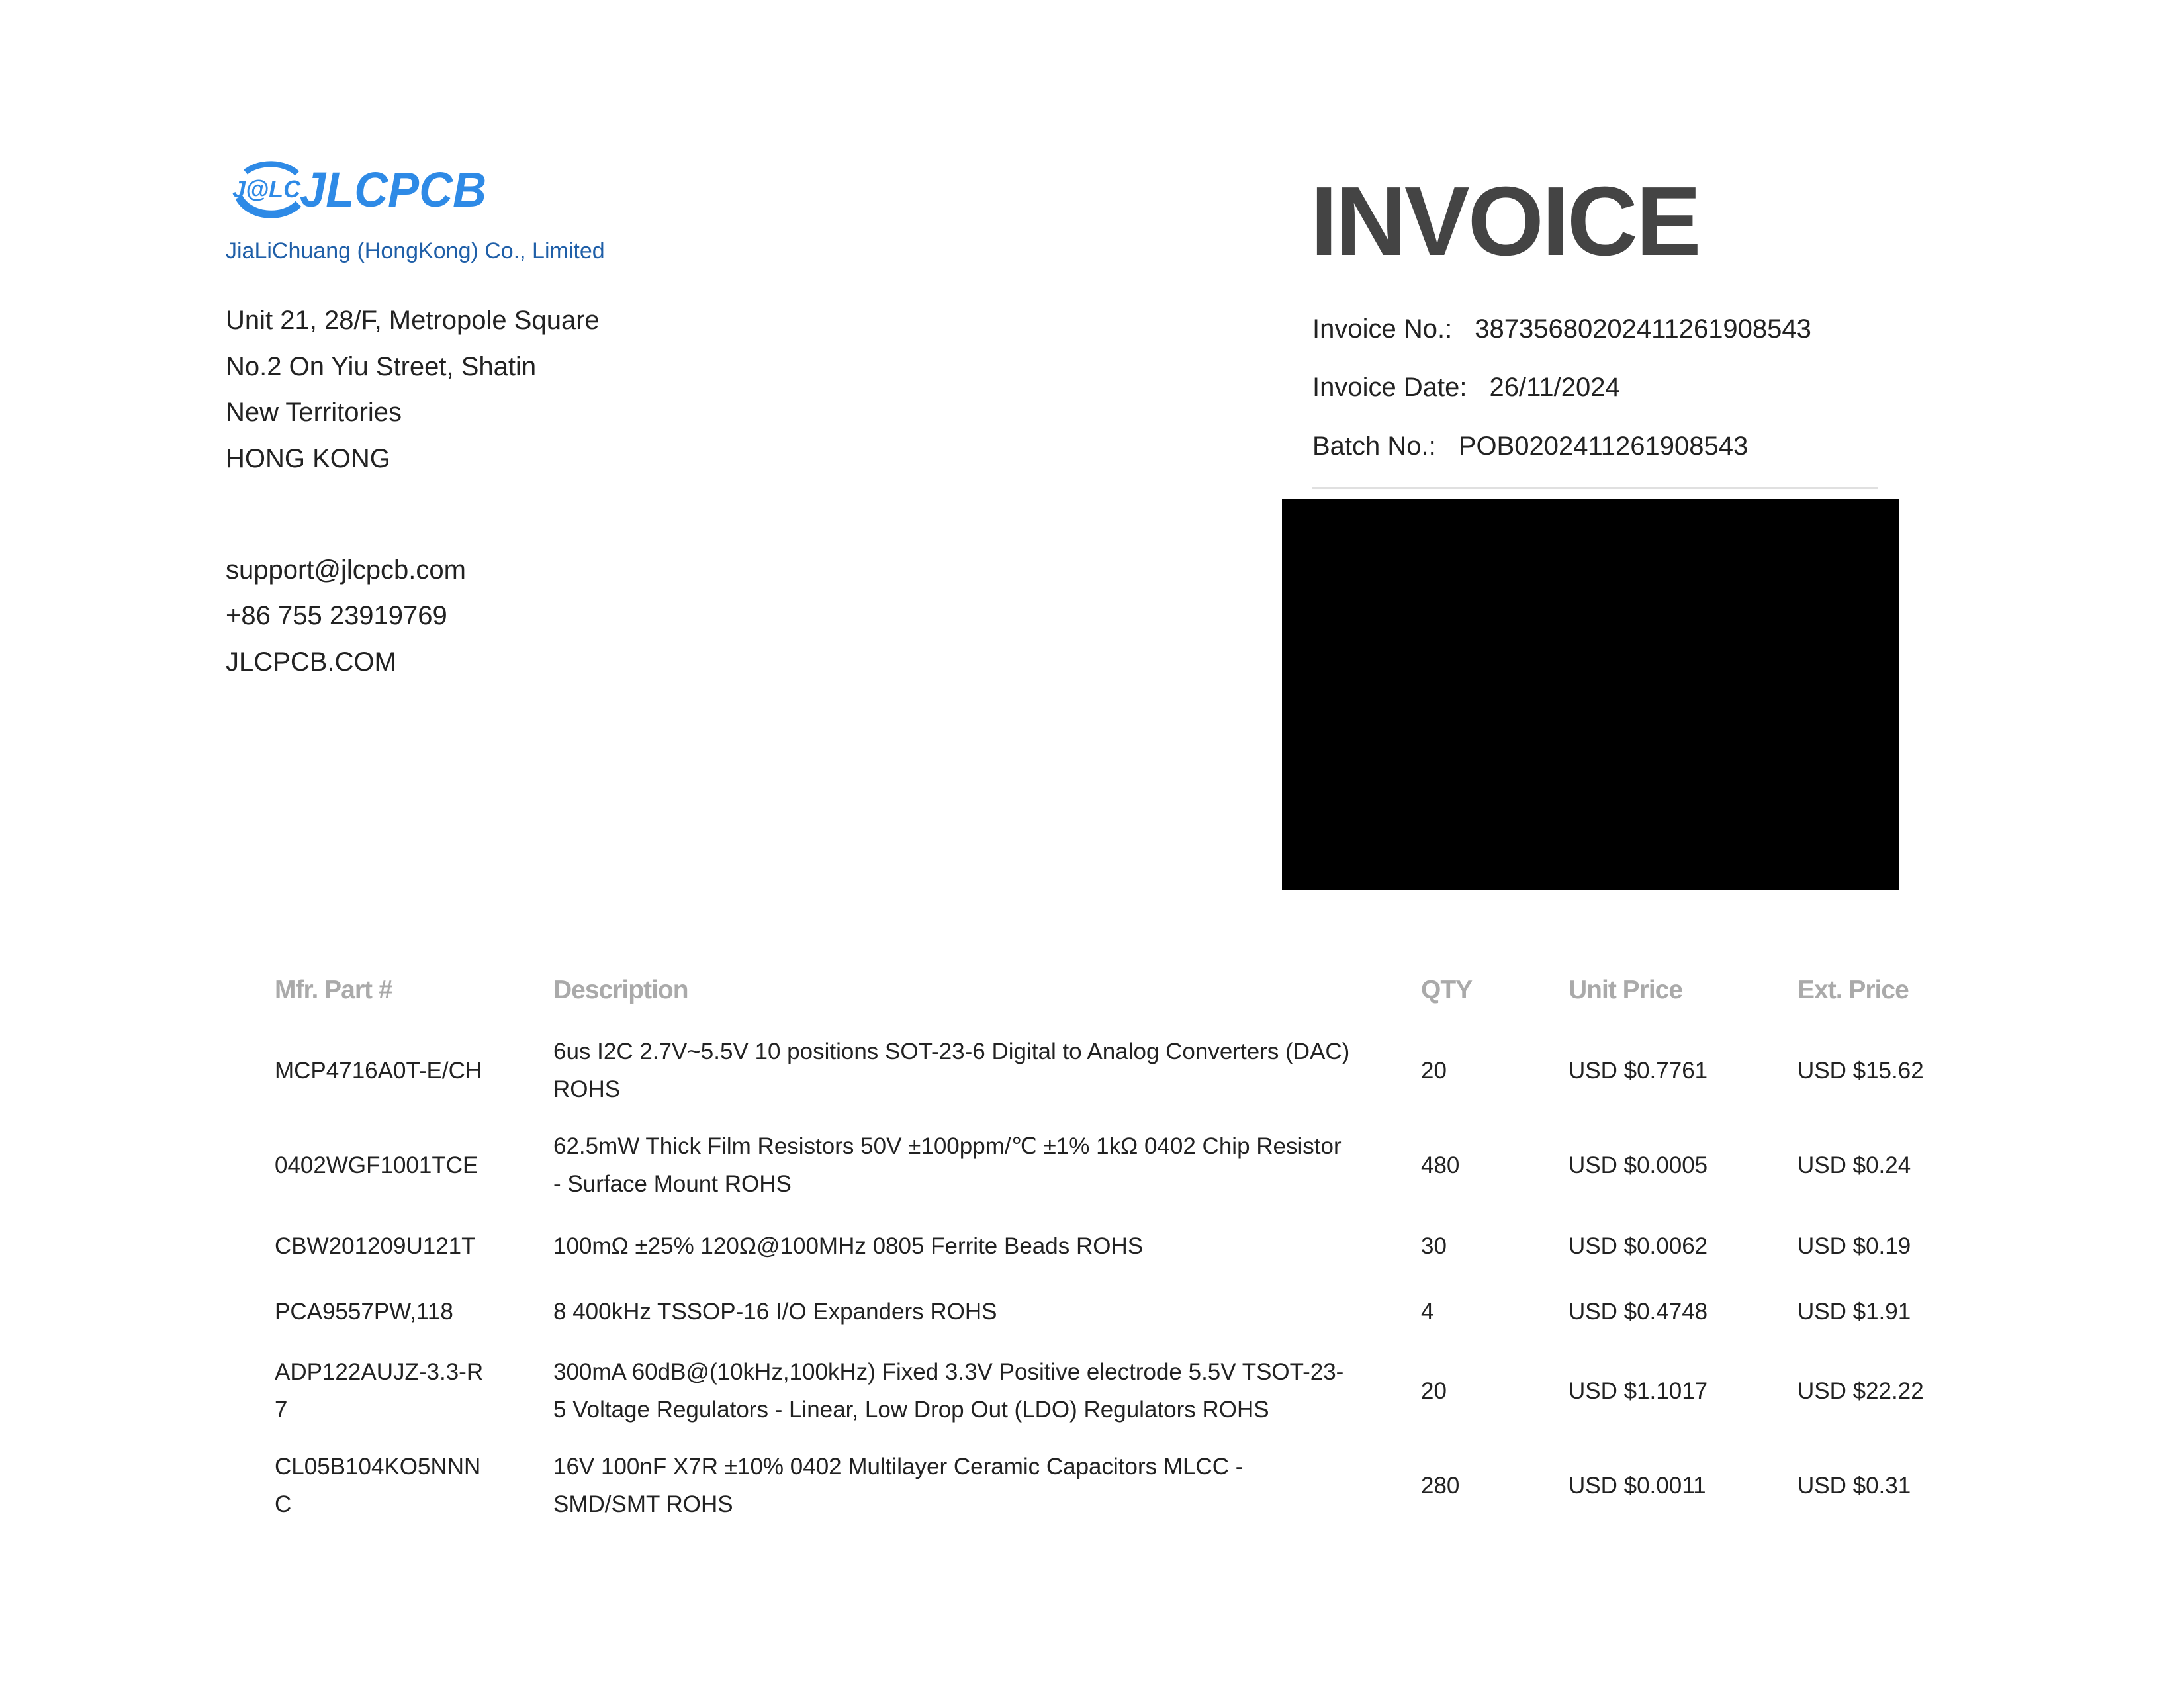  What do you see at coordinates (1638, 1311) in the screenshot?
I see `cell-unit-price: USD $0.4748` at bounding box center [1638, 1311].